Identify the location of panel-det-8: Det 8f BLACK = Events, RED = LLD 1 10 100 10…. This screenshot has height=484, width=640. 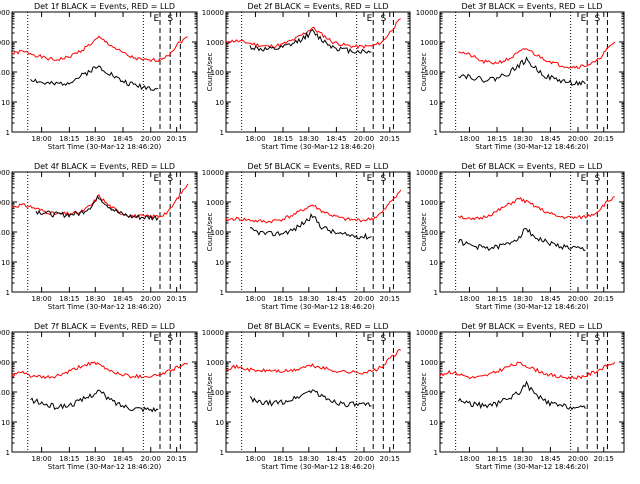
(306, 396).